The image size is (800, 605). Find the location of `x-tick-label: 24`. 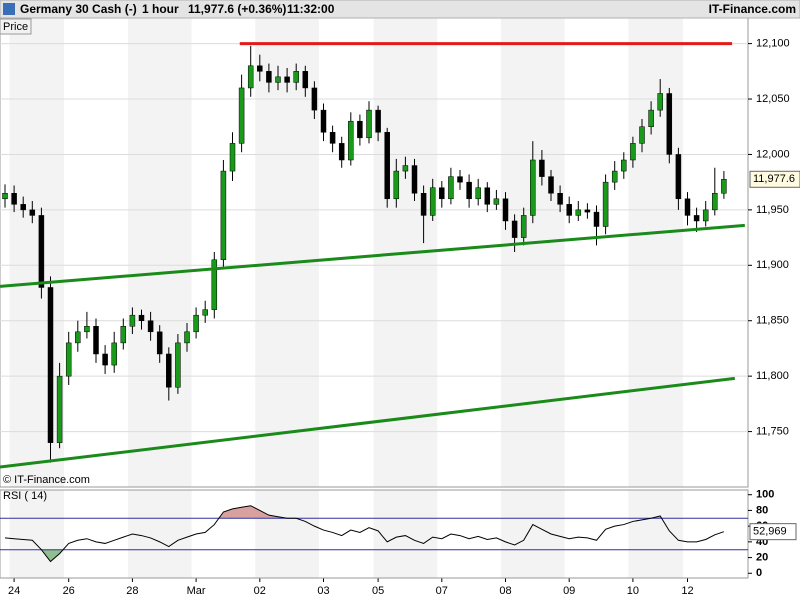

x-tick-label: 24 is located at coordinates (14, 591).